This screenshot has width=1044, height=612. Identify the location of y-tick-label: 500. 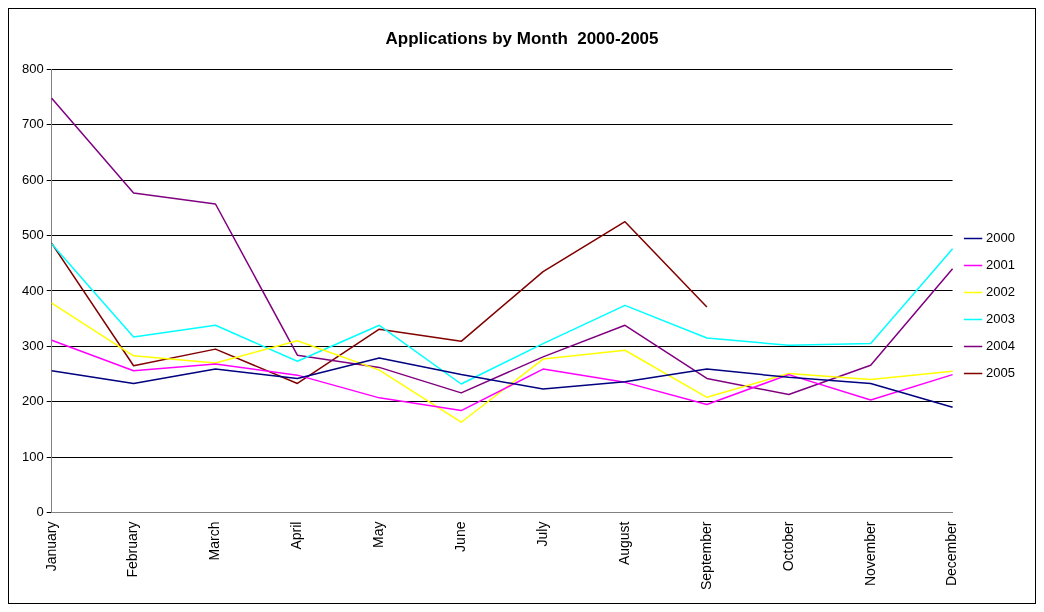
(32, 235).